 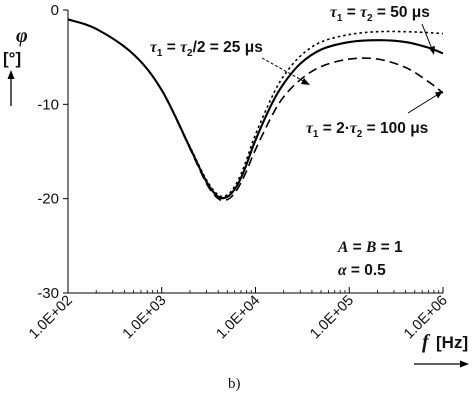 What do you see at coordinates (22, 36) in the screenshot?
I see `y-axis-title: φ` at bounding box center [22, 36].